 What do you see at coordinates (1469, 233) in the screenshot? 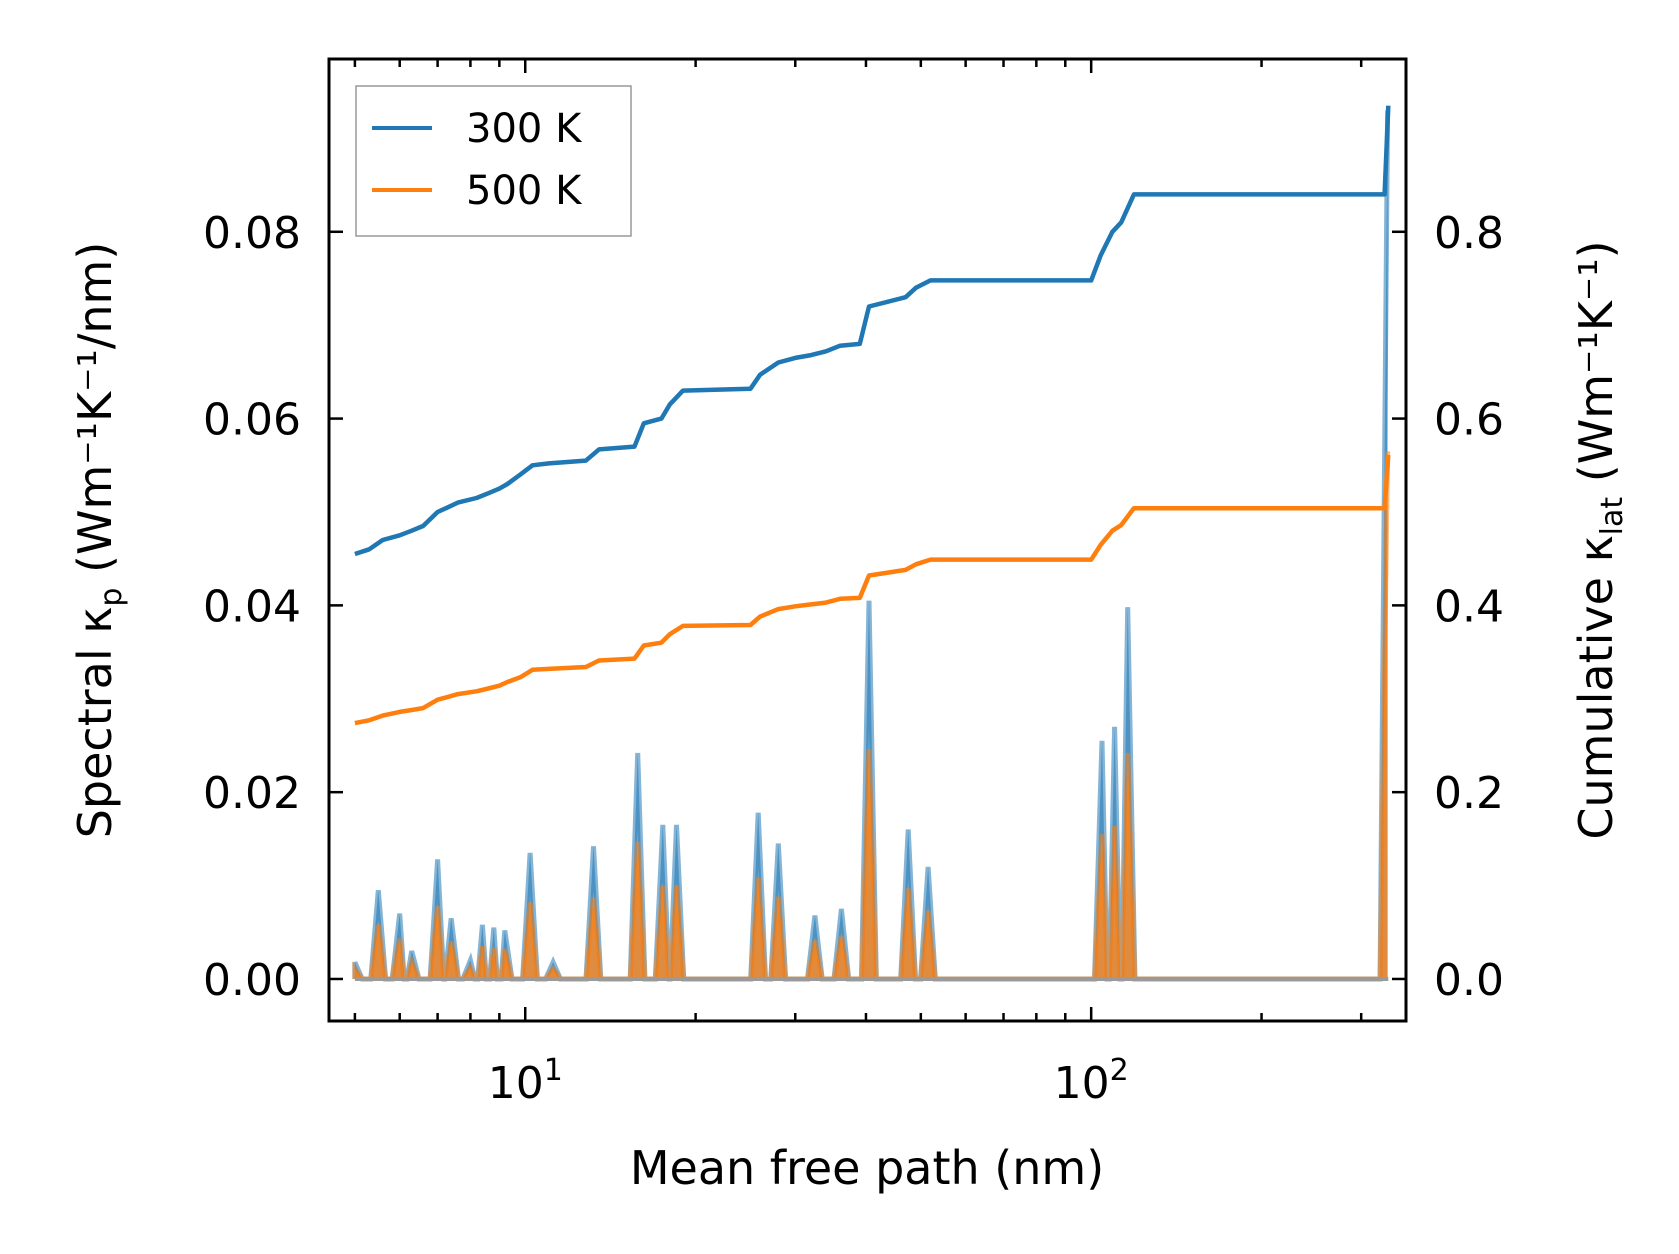
I see `right-tick-label: 0.8` at bounding box center [1469, 233].